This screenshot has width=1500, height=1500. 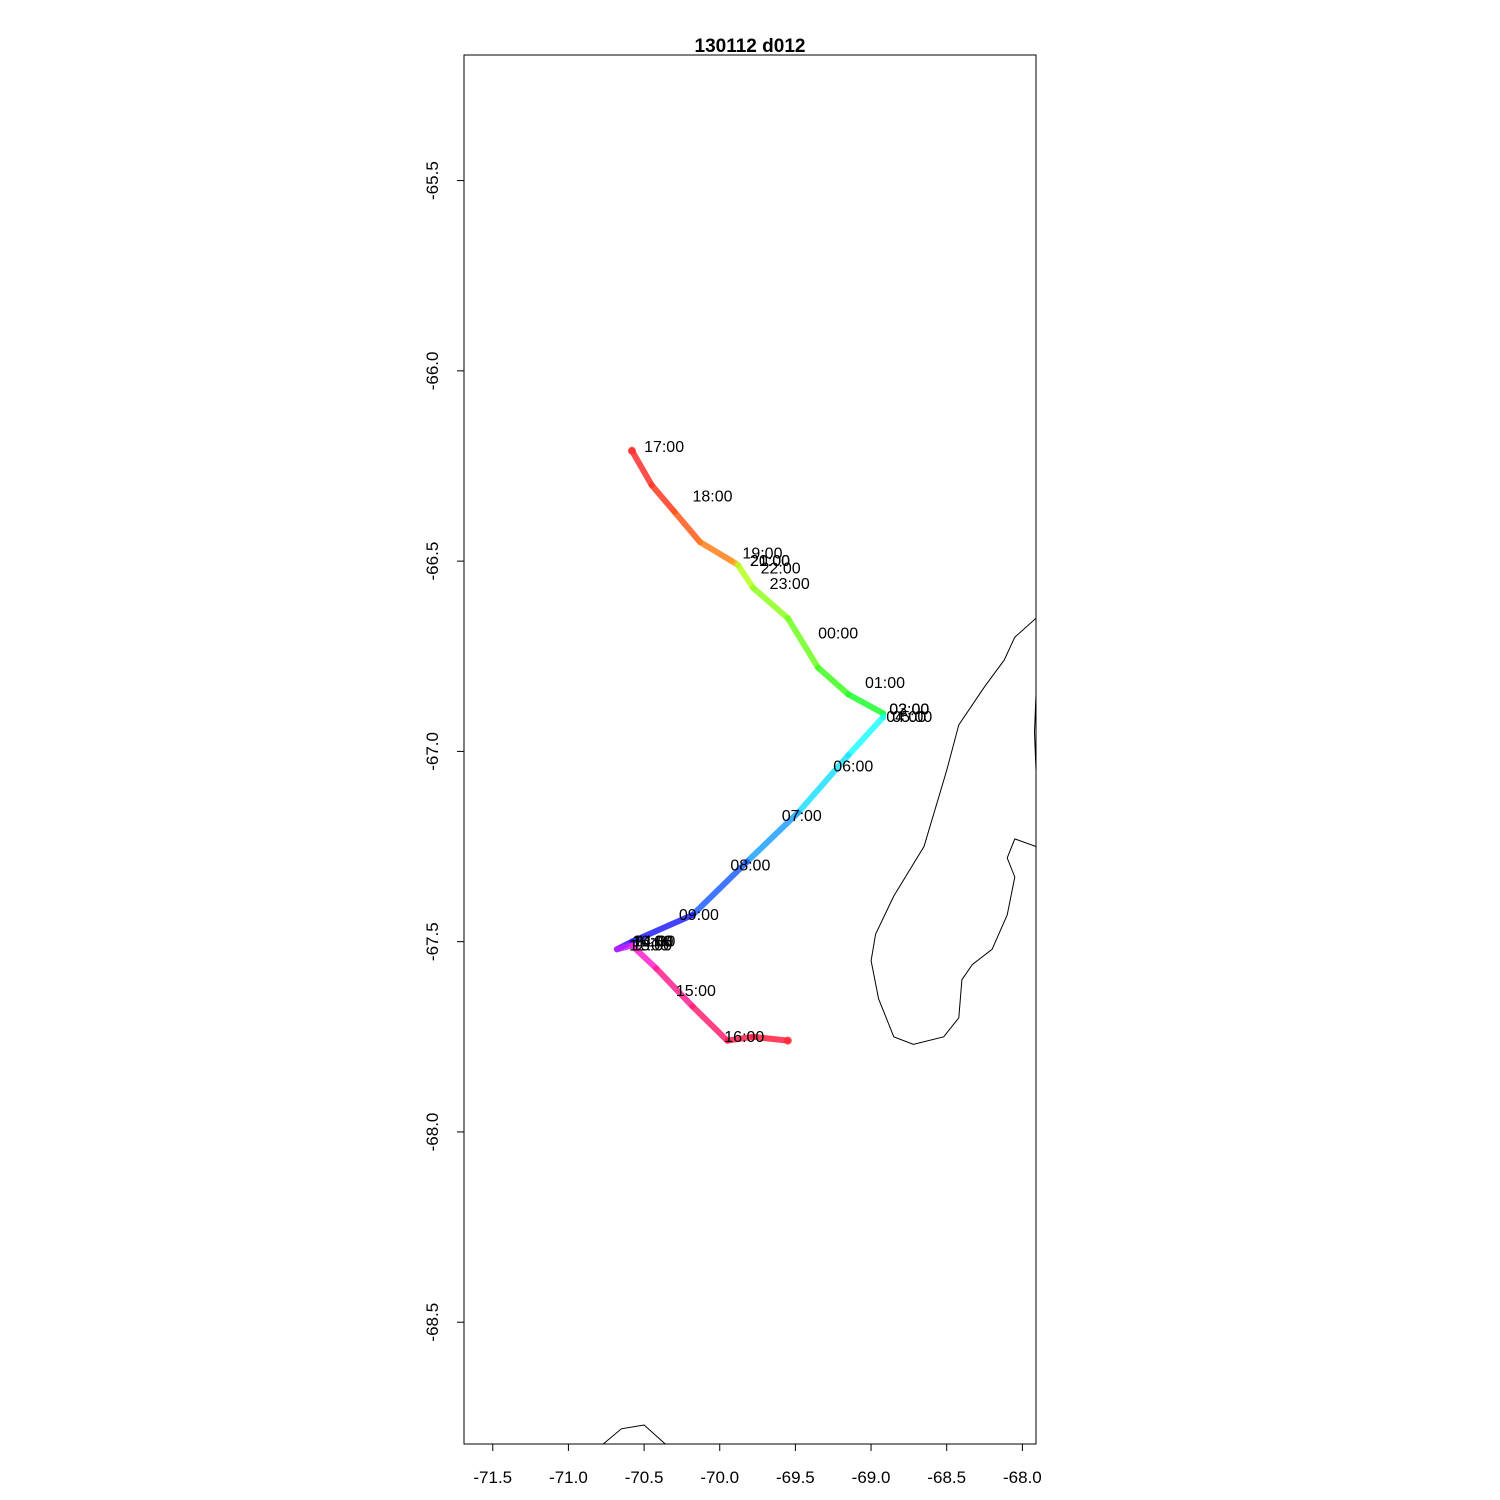 I want to click on y-tick-label: -66.5, so click(x=432, y=561).